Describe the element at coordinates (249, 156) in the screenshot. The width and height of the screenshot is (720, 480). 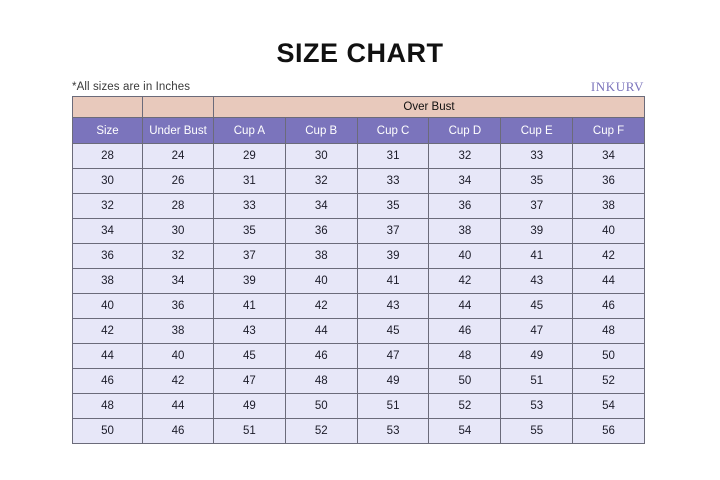
I see `table-cell: 29` at that location.